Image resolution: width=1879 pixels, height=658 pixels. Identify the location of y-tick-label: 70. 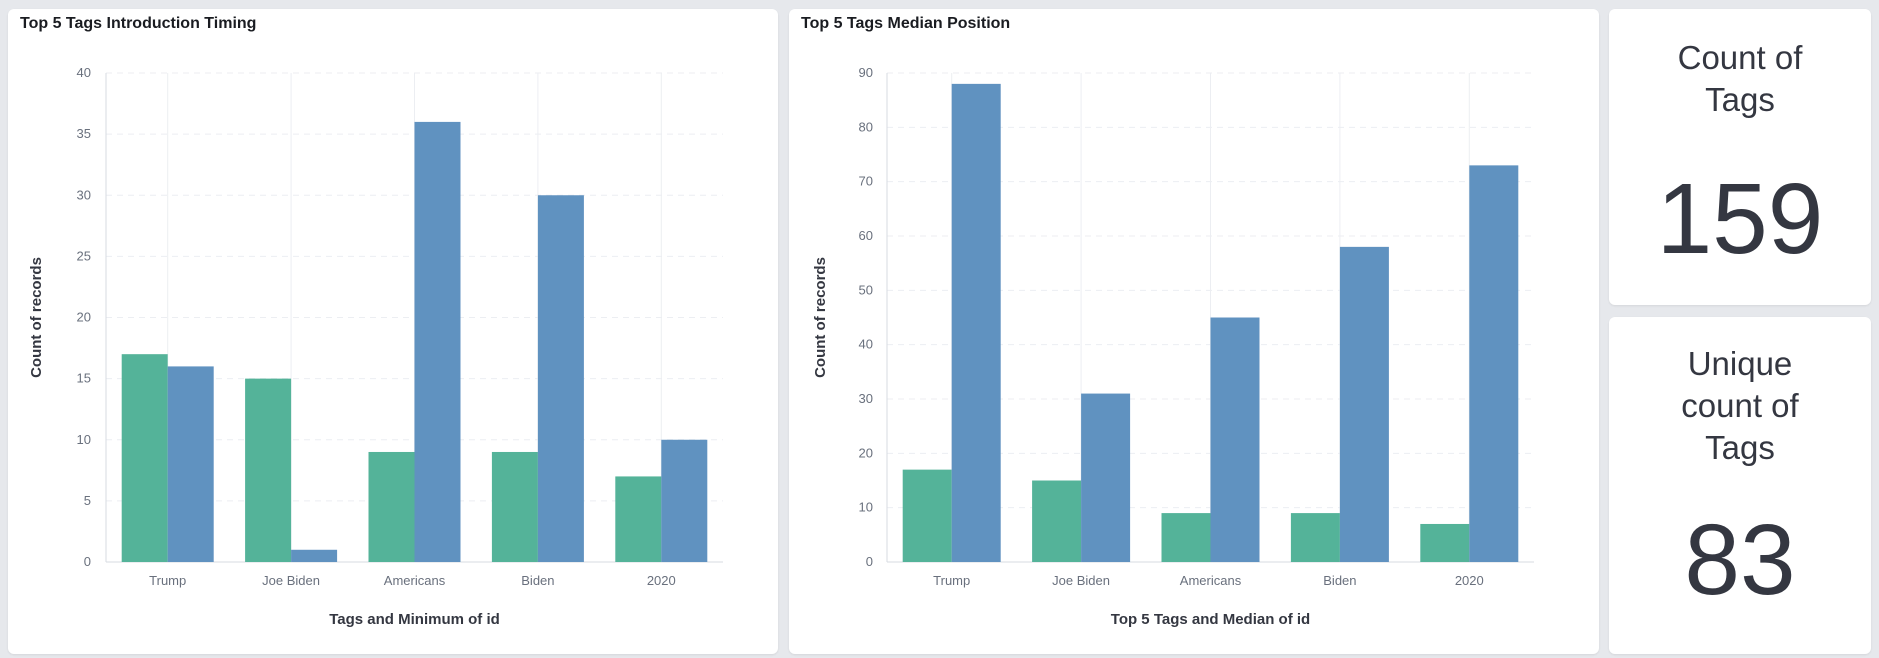
(866, 181).